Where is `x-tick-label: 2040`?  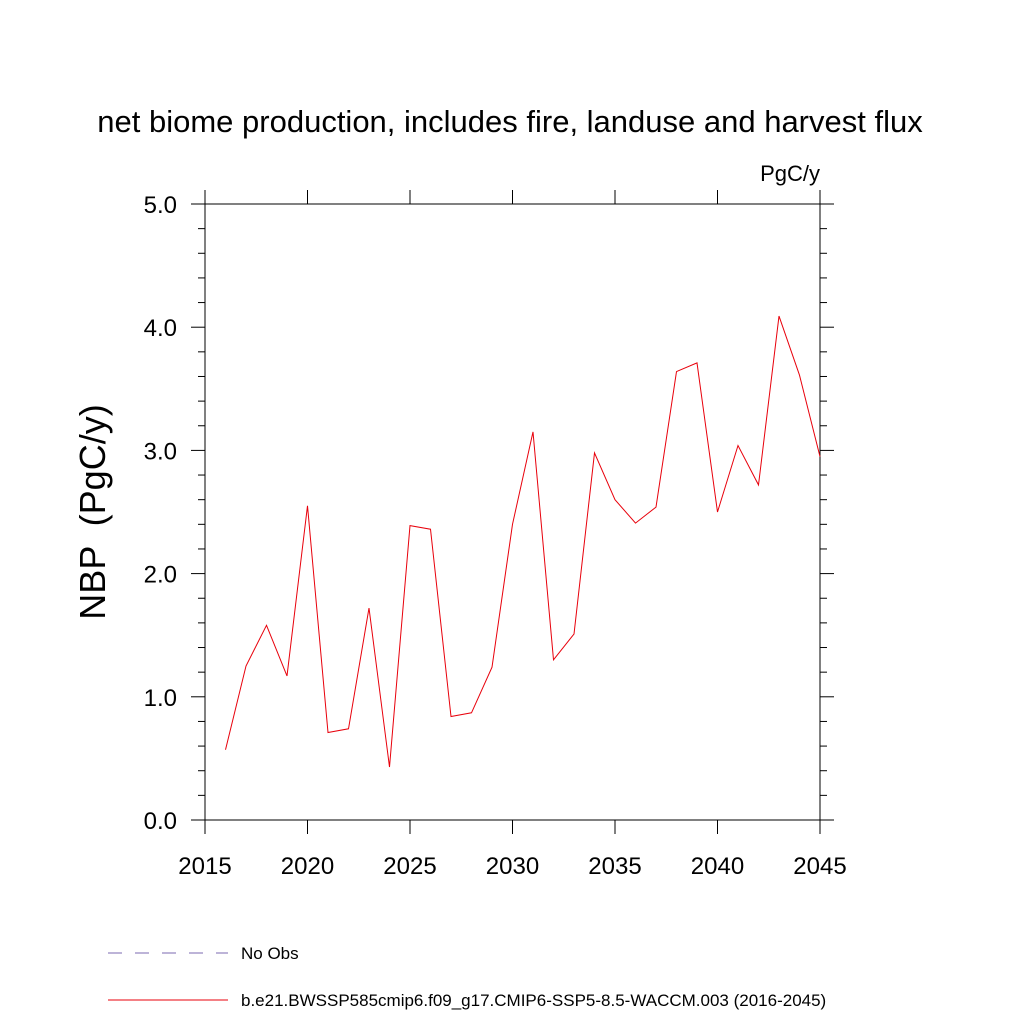 x-tick-label: 2040 is located at coordinates (717, 866).